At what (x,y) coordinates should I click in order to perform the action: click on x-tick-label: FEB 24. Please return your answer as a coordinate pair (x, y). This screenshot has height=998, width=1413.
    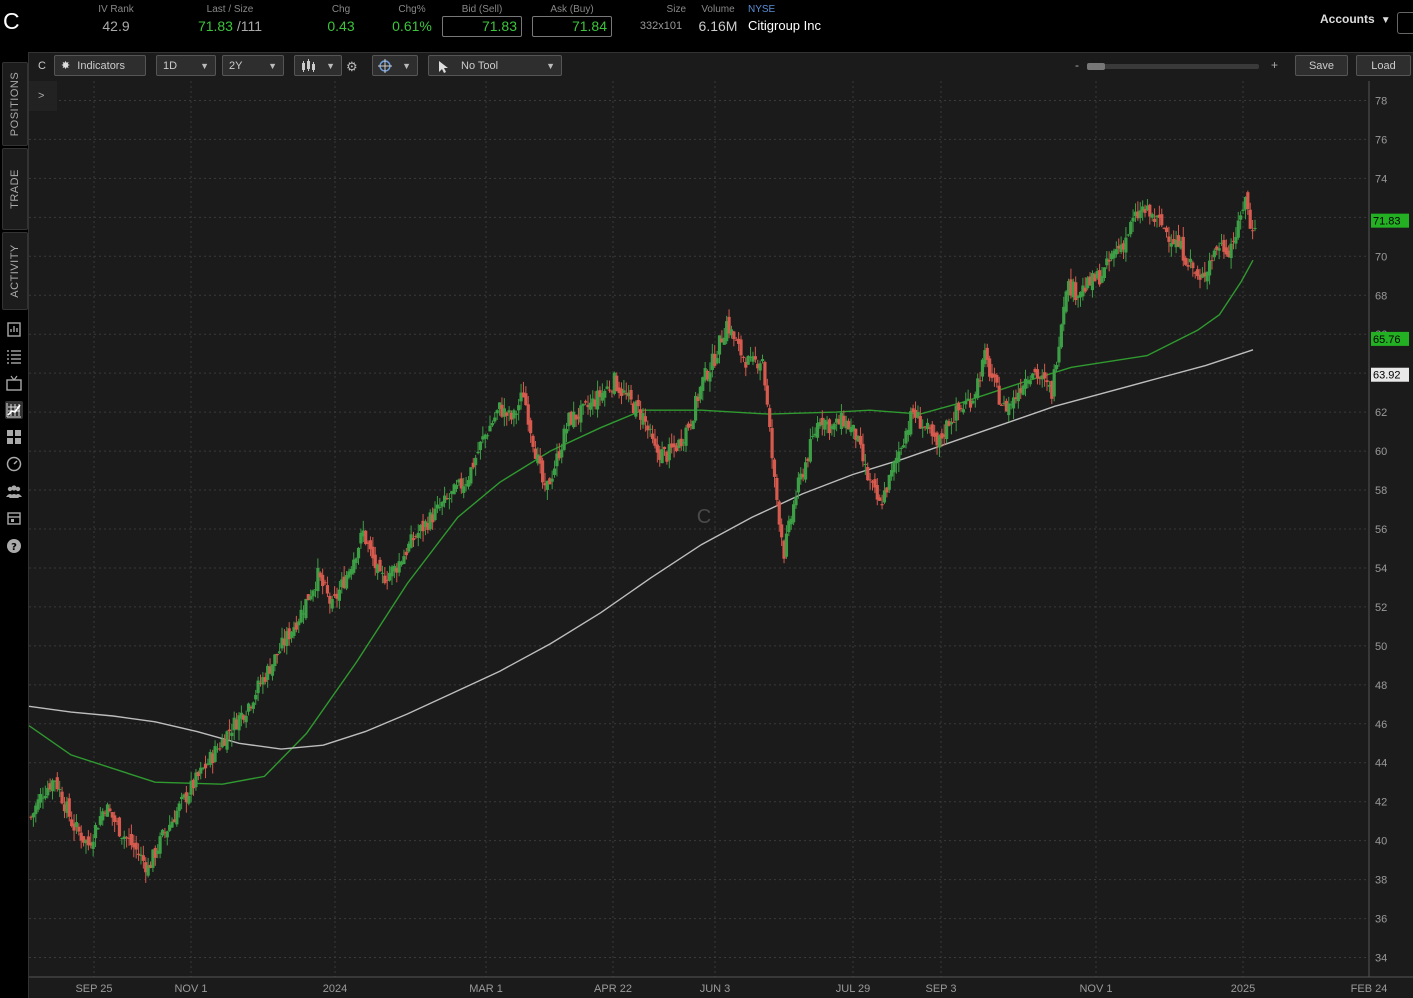
    Looking at the image, I should click on (1369, 989).